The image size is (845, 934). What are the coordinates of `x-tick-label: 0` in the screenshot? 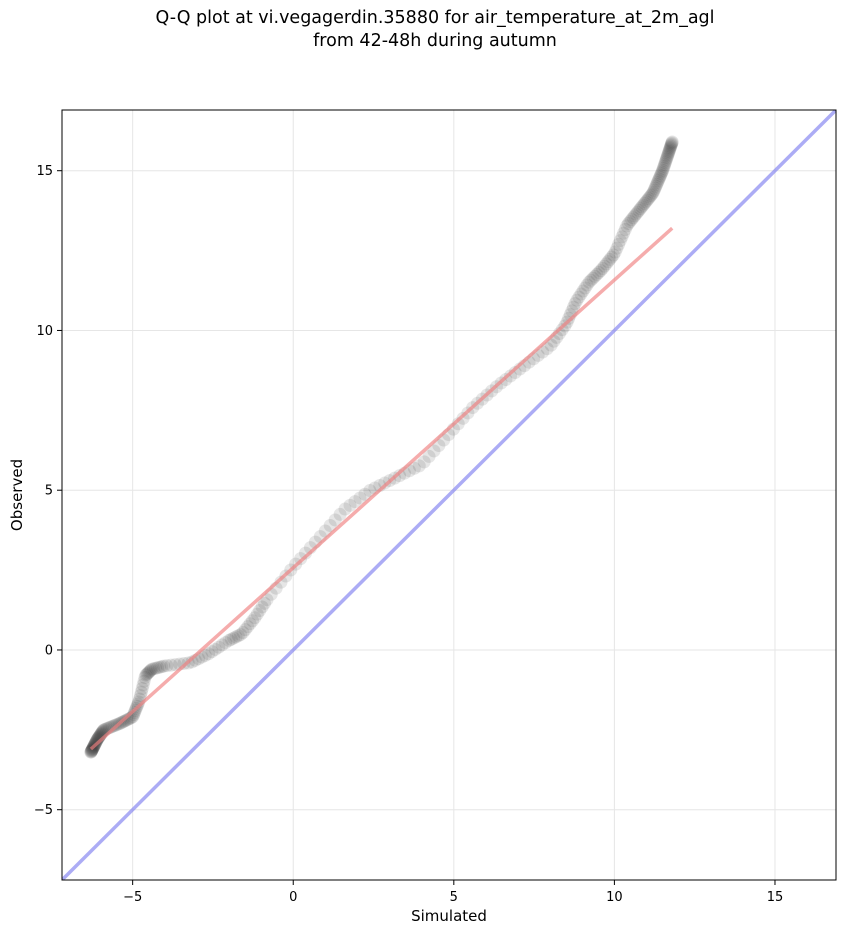 It's located at (293, 897).